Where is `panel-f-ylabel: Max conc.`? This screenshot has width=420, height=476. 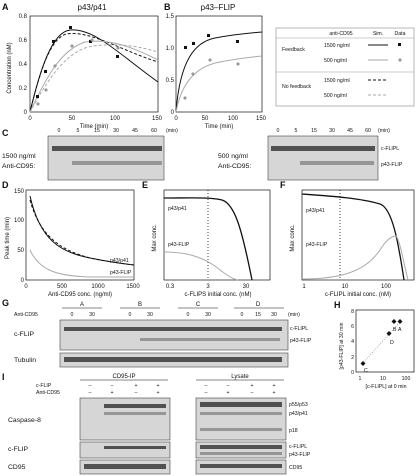
panel-f-ylabel: Max conc. is located at coordinates (293, 238).